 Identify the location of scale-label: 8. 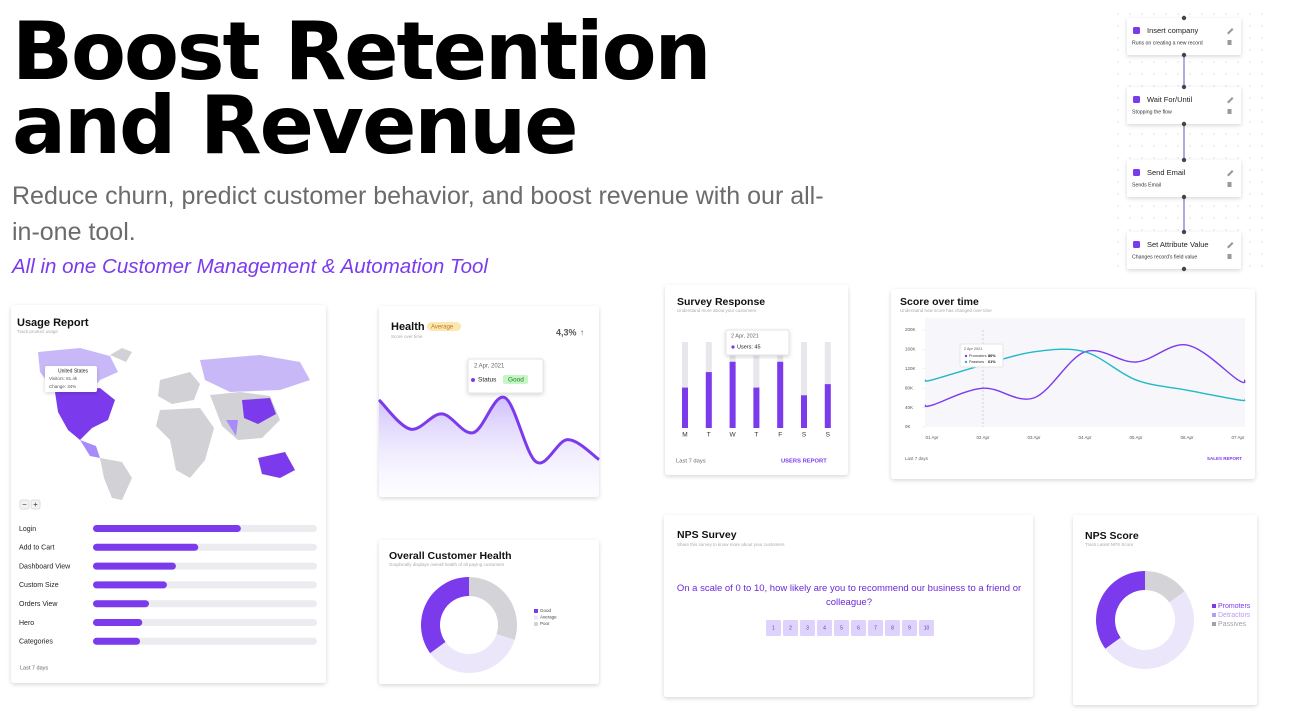
(892, 628).